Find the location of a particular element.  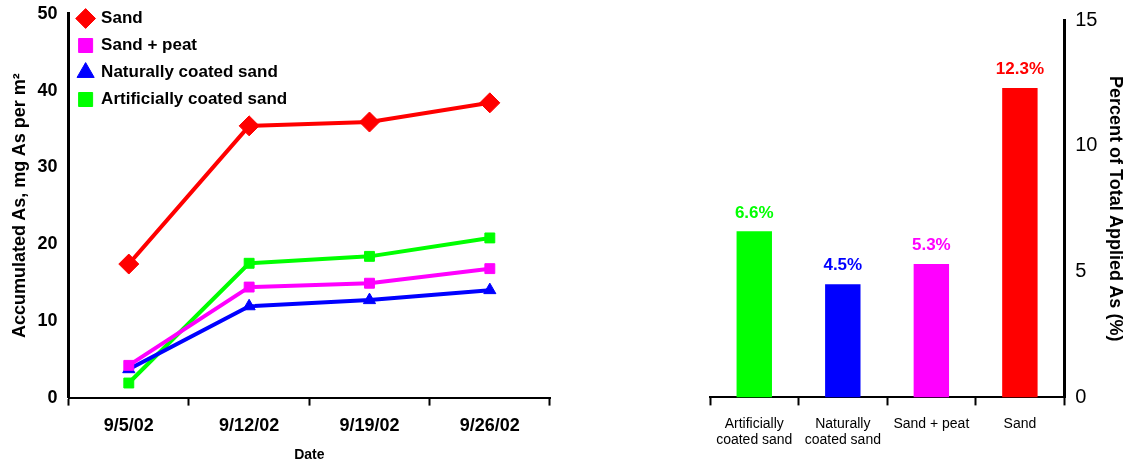

x-tick-label: Artificially coated sand is located at coordinates (754, 431).